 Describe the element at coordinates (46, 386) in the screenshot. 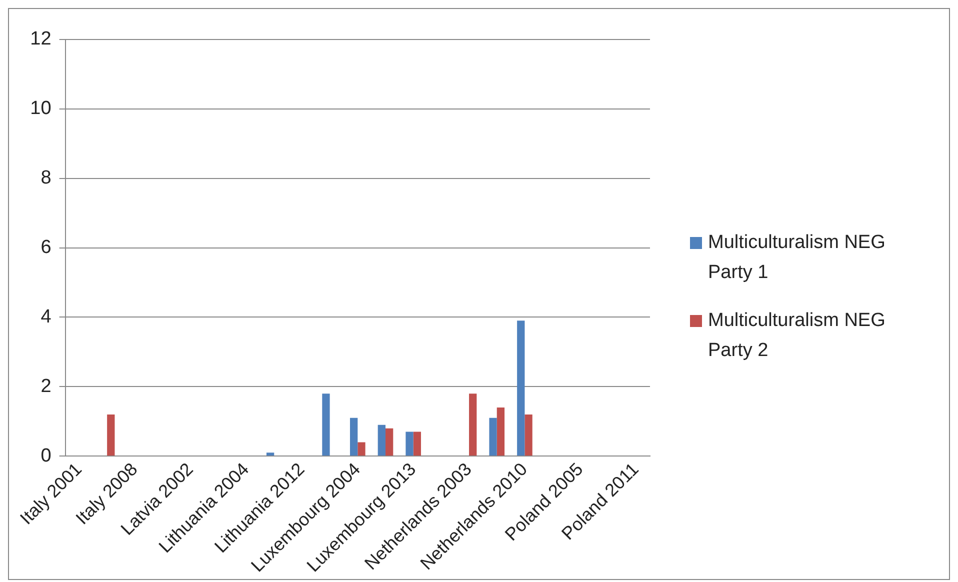

I see `y-tick-label: 2` at that location.